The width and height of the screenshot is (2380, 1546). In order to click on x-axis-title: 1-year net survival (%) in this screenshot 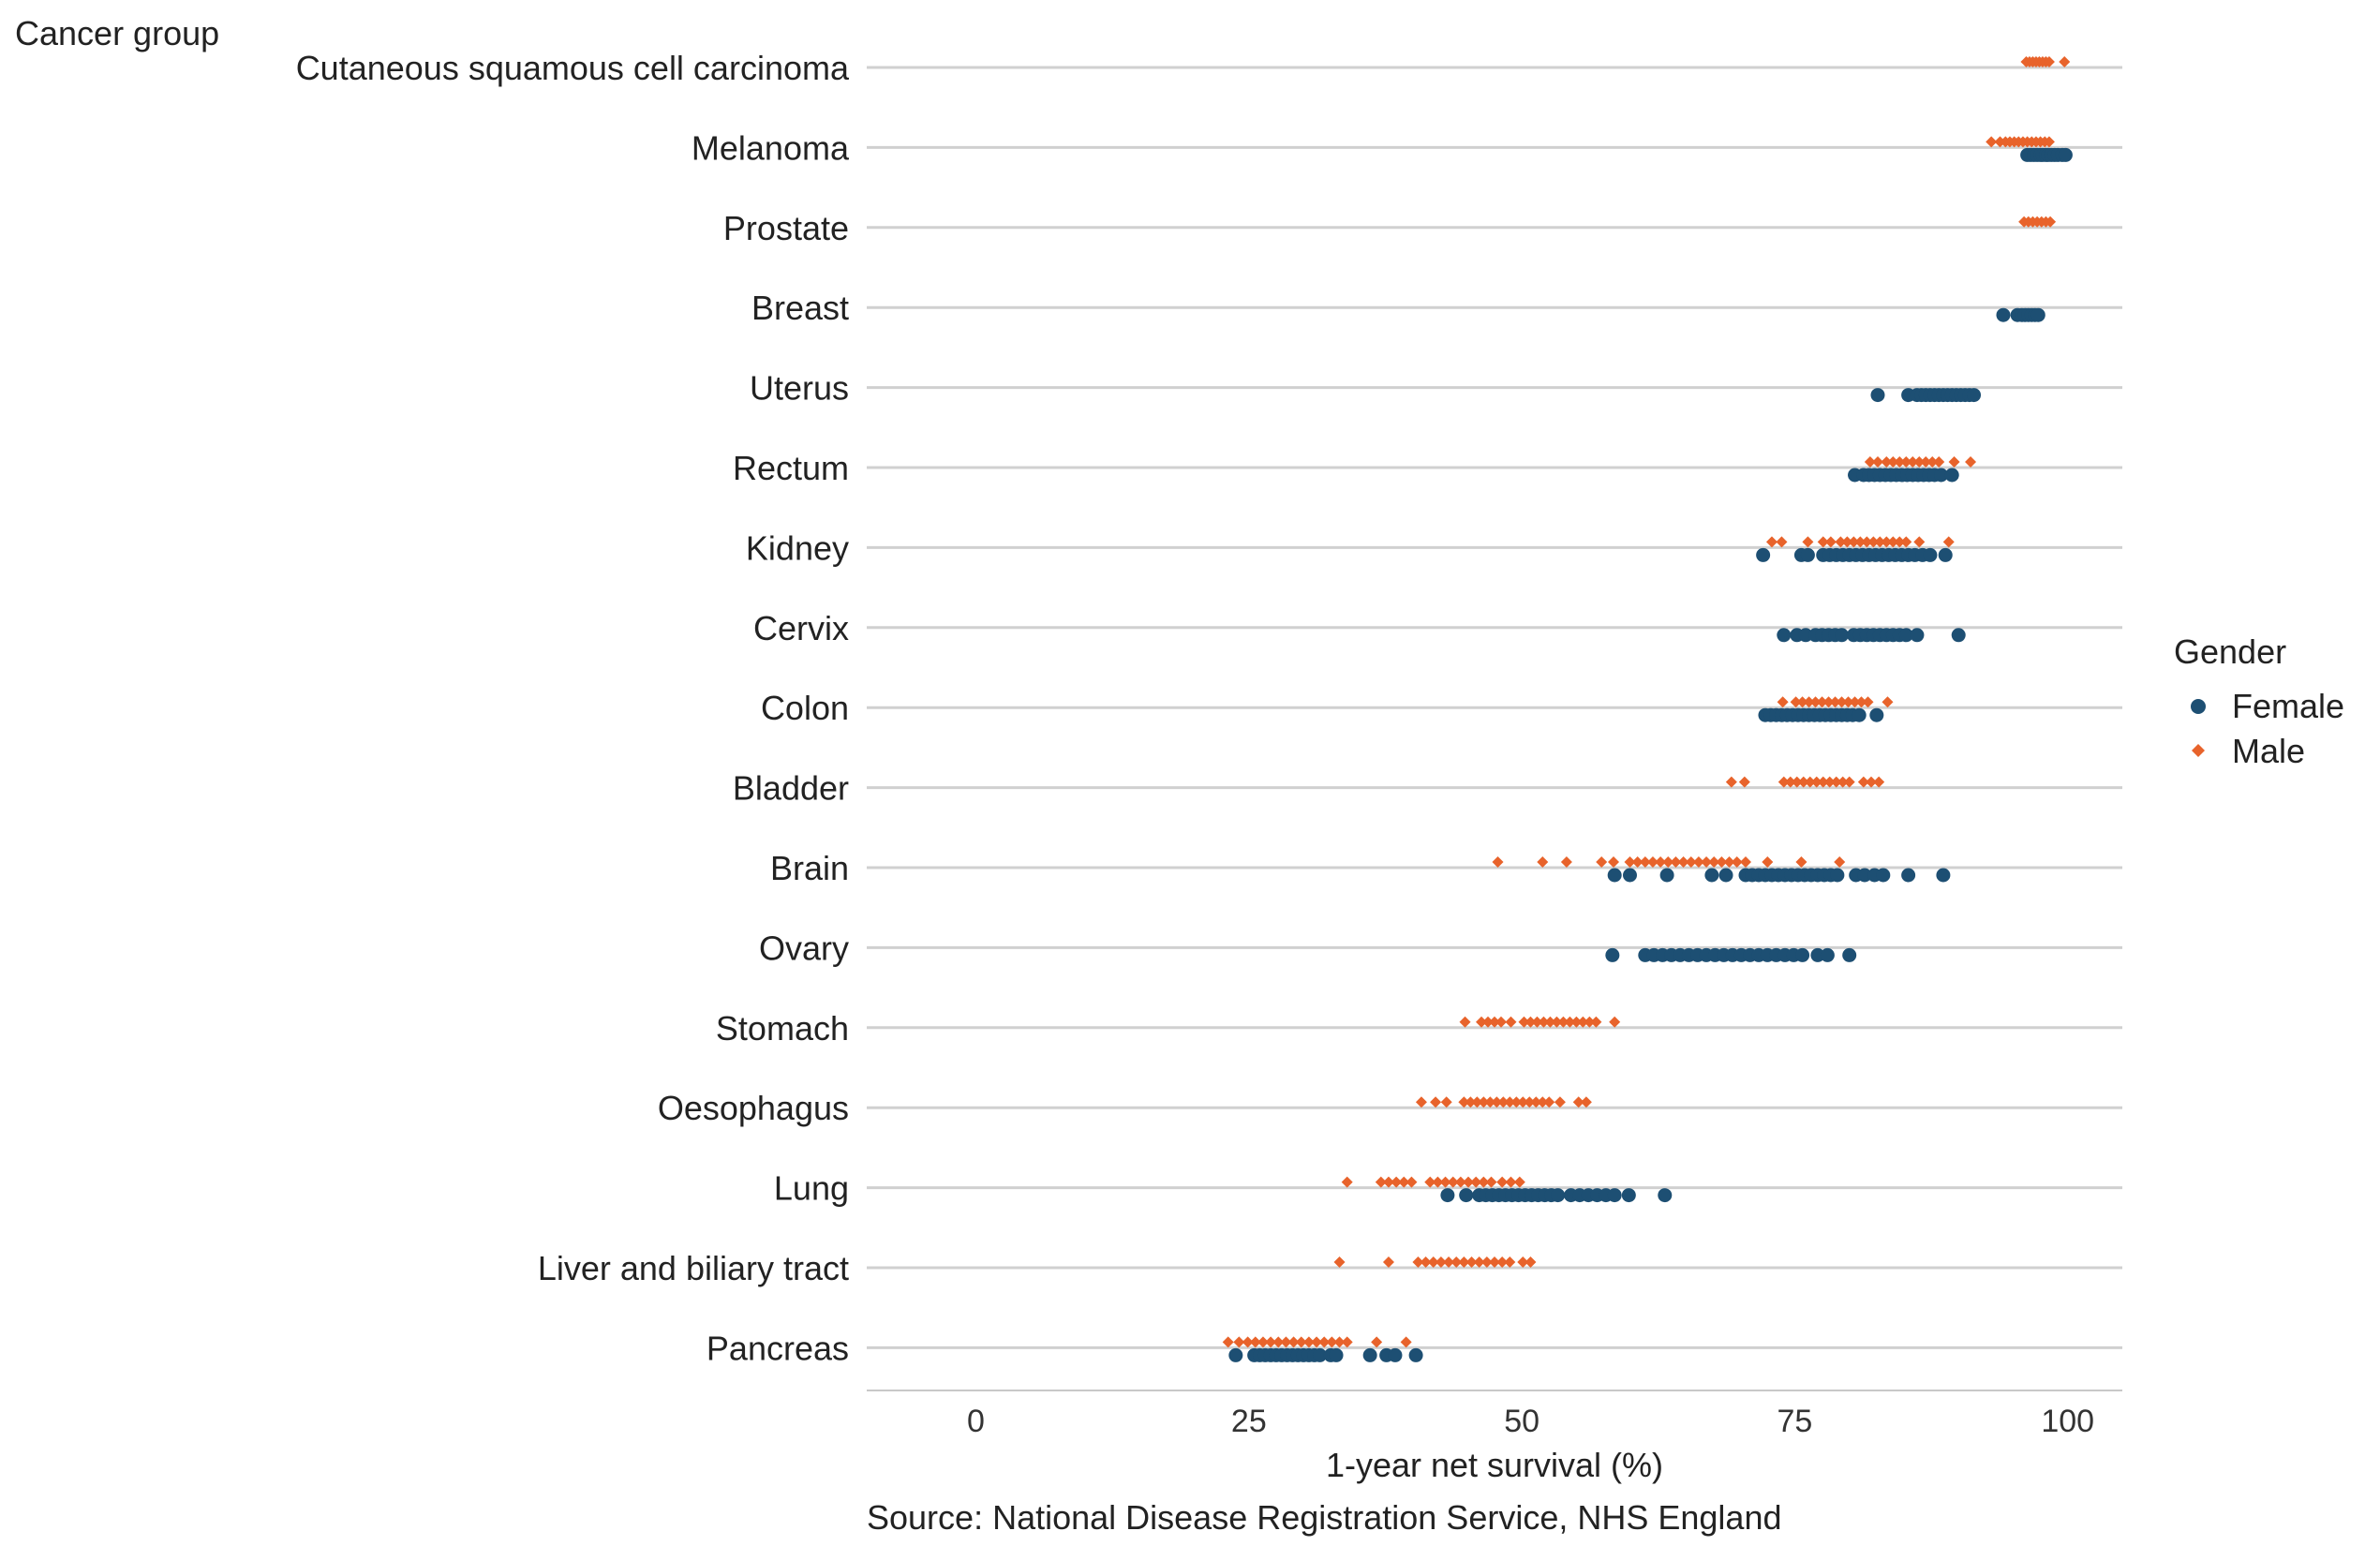, I will do `click(1494, 1465)`.